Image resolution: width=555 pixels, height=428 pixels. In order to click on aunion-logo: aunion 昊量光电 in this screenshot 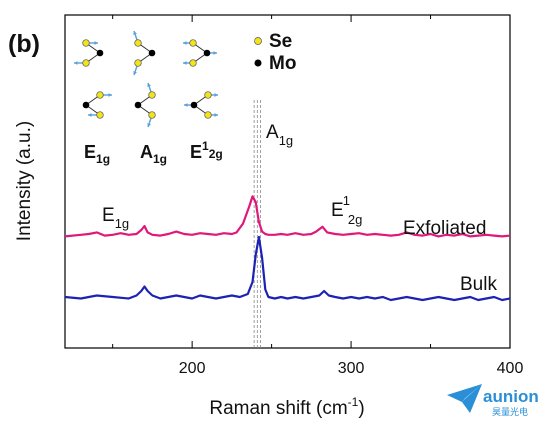, I will do `click(493, 401)`.